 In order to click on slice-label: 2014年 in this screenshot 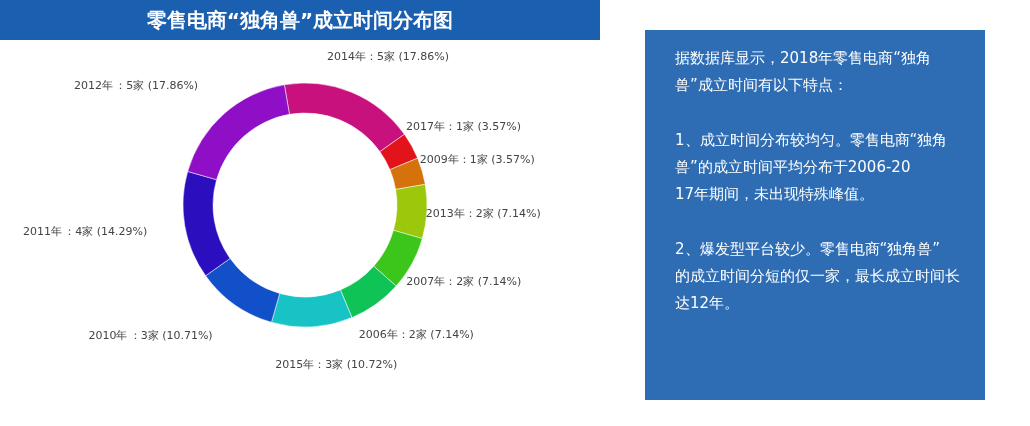, I will do `click(346, 57)`.